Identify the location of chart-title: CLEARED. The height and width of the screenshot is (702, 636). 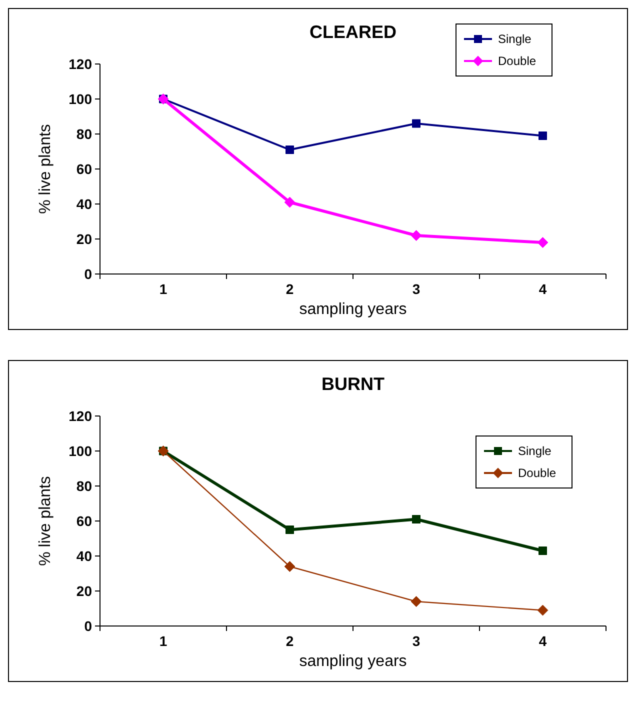
(353, 32).